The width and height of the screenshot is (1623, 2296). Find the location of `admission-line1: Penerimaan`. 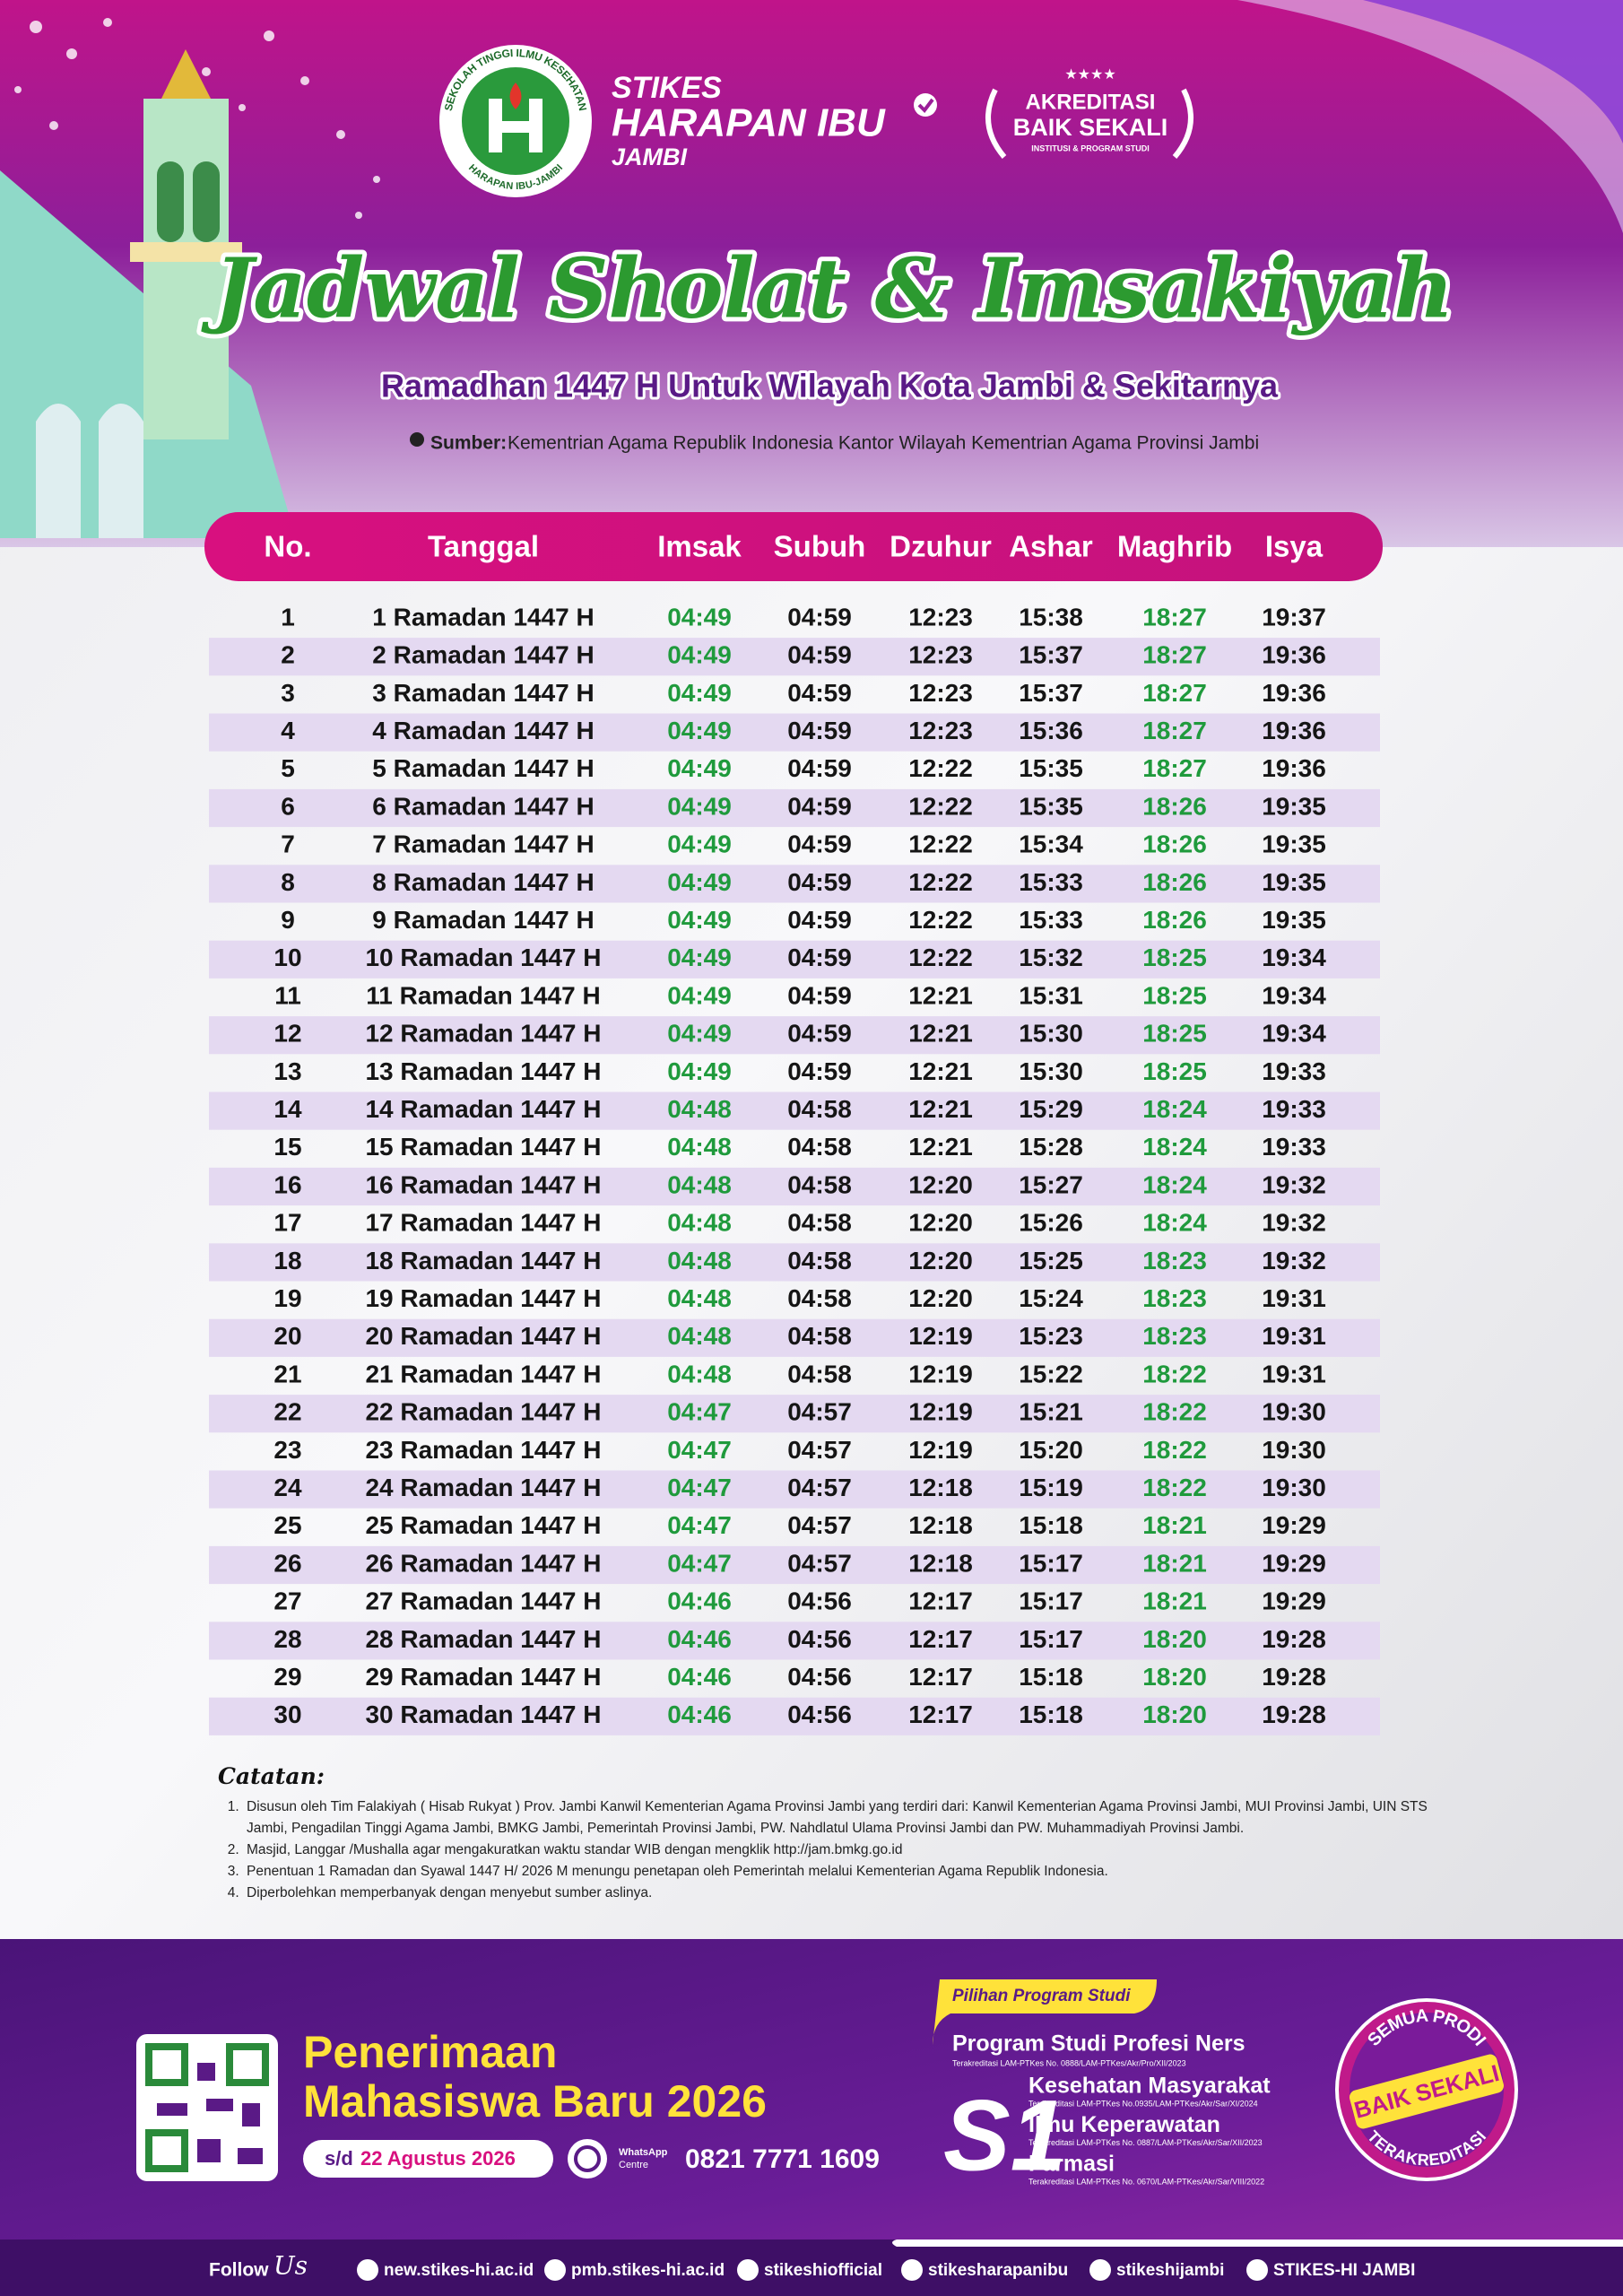

admission-line1: Penerimaan is located at coordinates (430, 2052).